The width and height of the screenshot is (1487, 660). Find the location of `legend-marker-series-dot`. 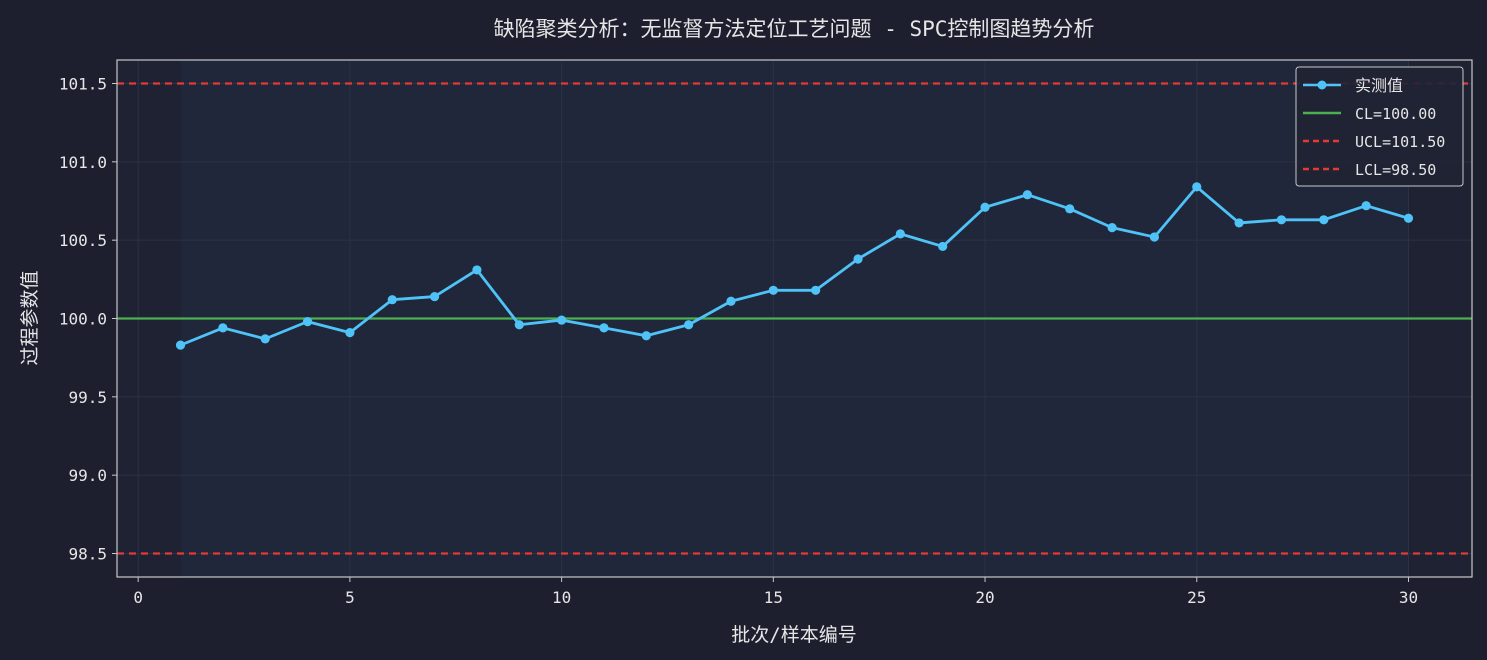

legend-marker-series-dot is located at coordinates (1322, 85).